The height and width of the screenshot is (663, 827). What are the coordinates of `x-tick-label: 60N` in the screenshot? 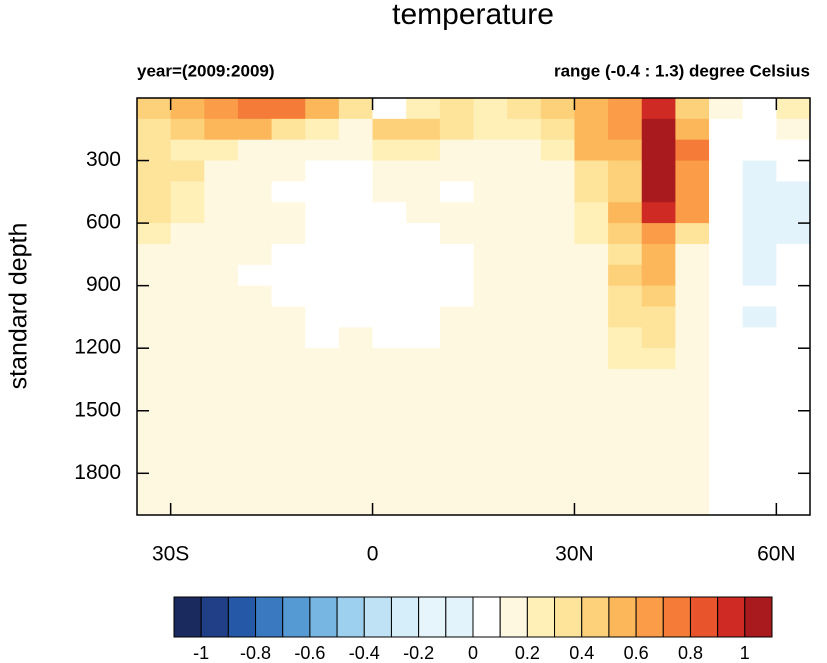 It's located at (776, 554).